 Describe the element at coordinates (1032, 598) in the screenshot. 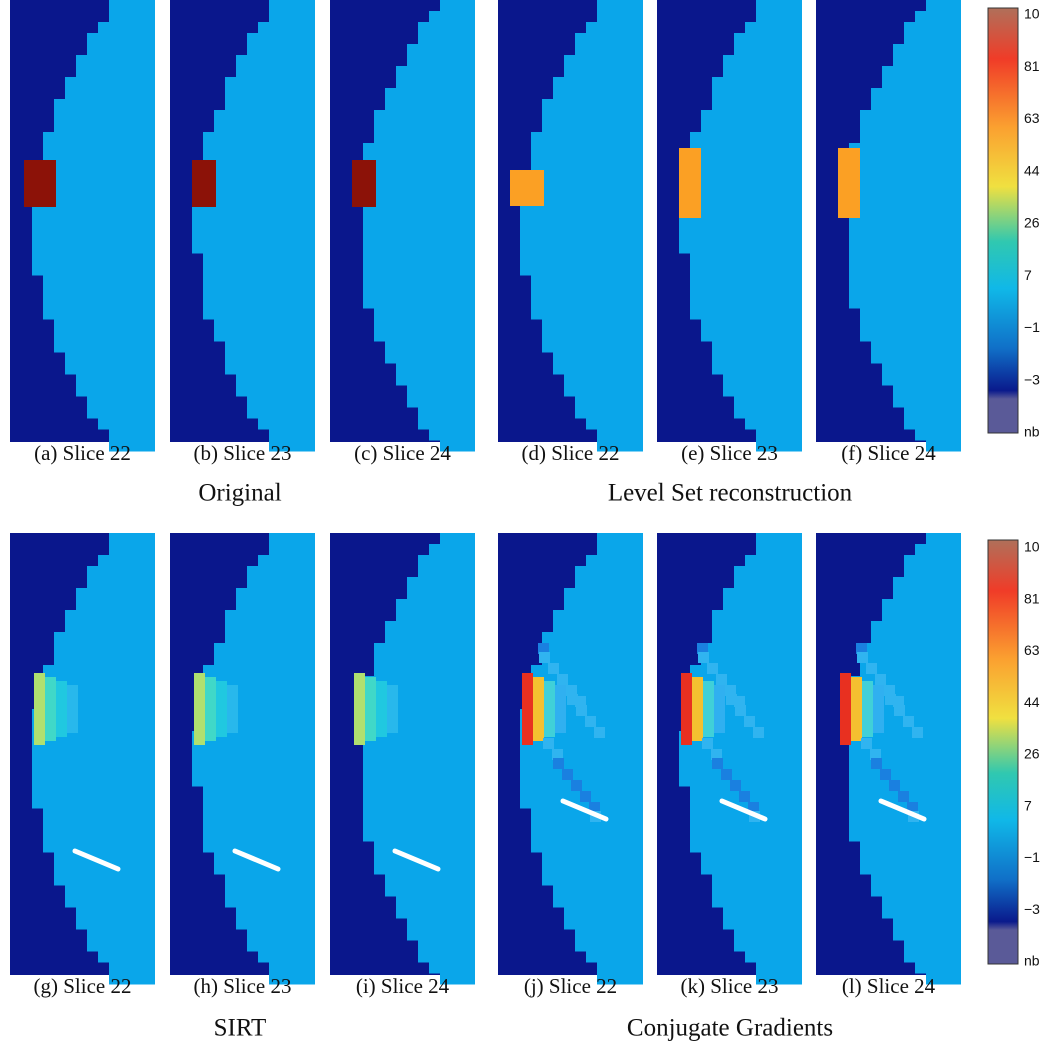

I see `colorbar-label: 81` at that location.